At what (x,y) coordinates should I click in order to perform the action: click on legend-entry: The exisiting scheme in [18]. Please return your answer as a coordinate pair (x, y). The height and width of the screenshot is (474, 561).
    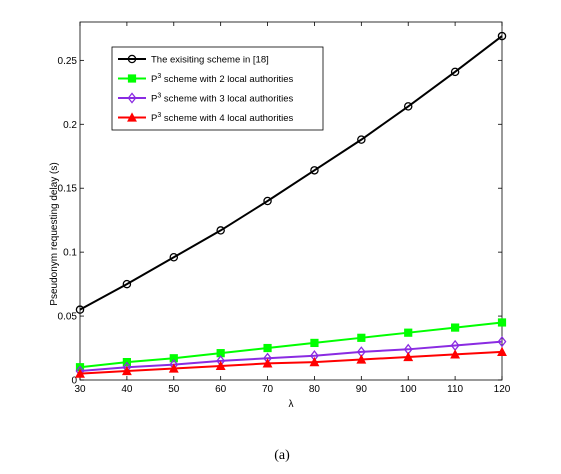
    Looking at the image, I should click on (210, 60).